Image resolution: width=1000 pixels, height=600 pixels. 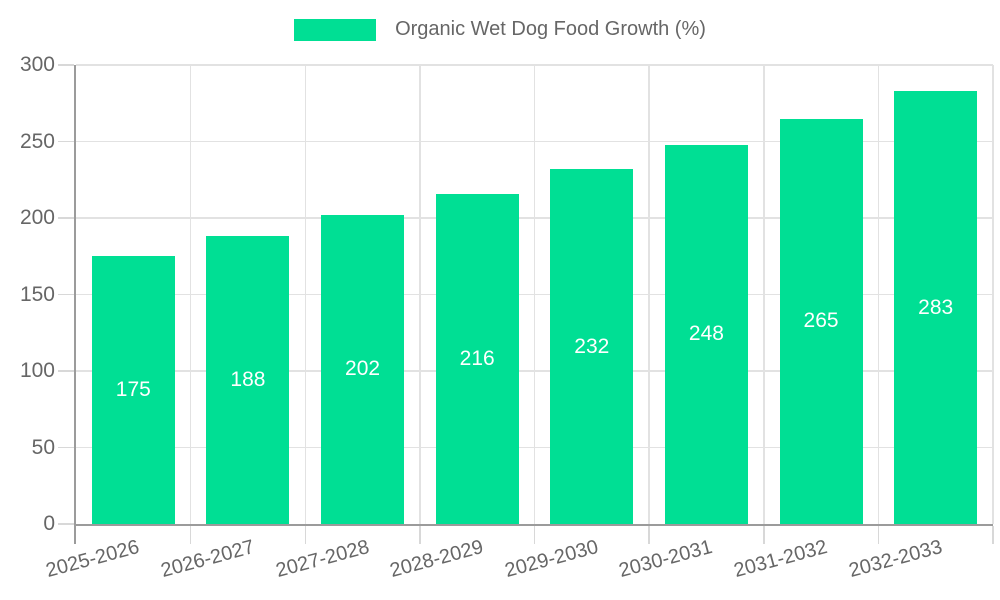 I want to click on bar-value-label: 248, so click(x=706, y=334).